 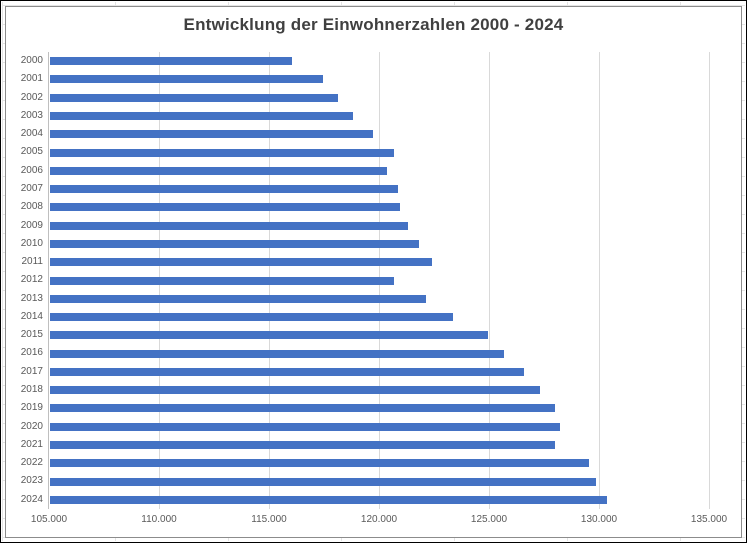 I want to click on y-tick-label: 2021, so click(x=31, y=444).